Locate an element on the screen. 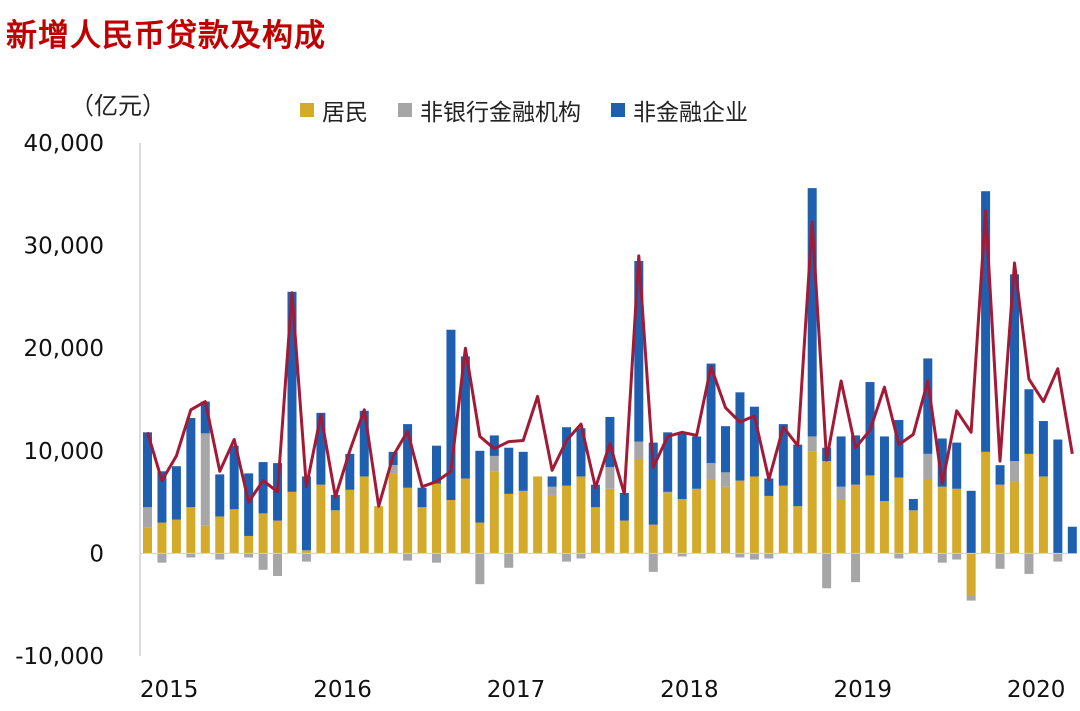 The height and width of the screenshot is (711, 1080). y-tick-label: 0 is located at coordinates (96, 554).